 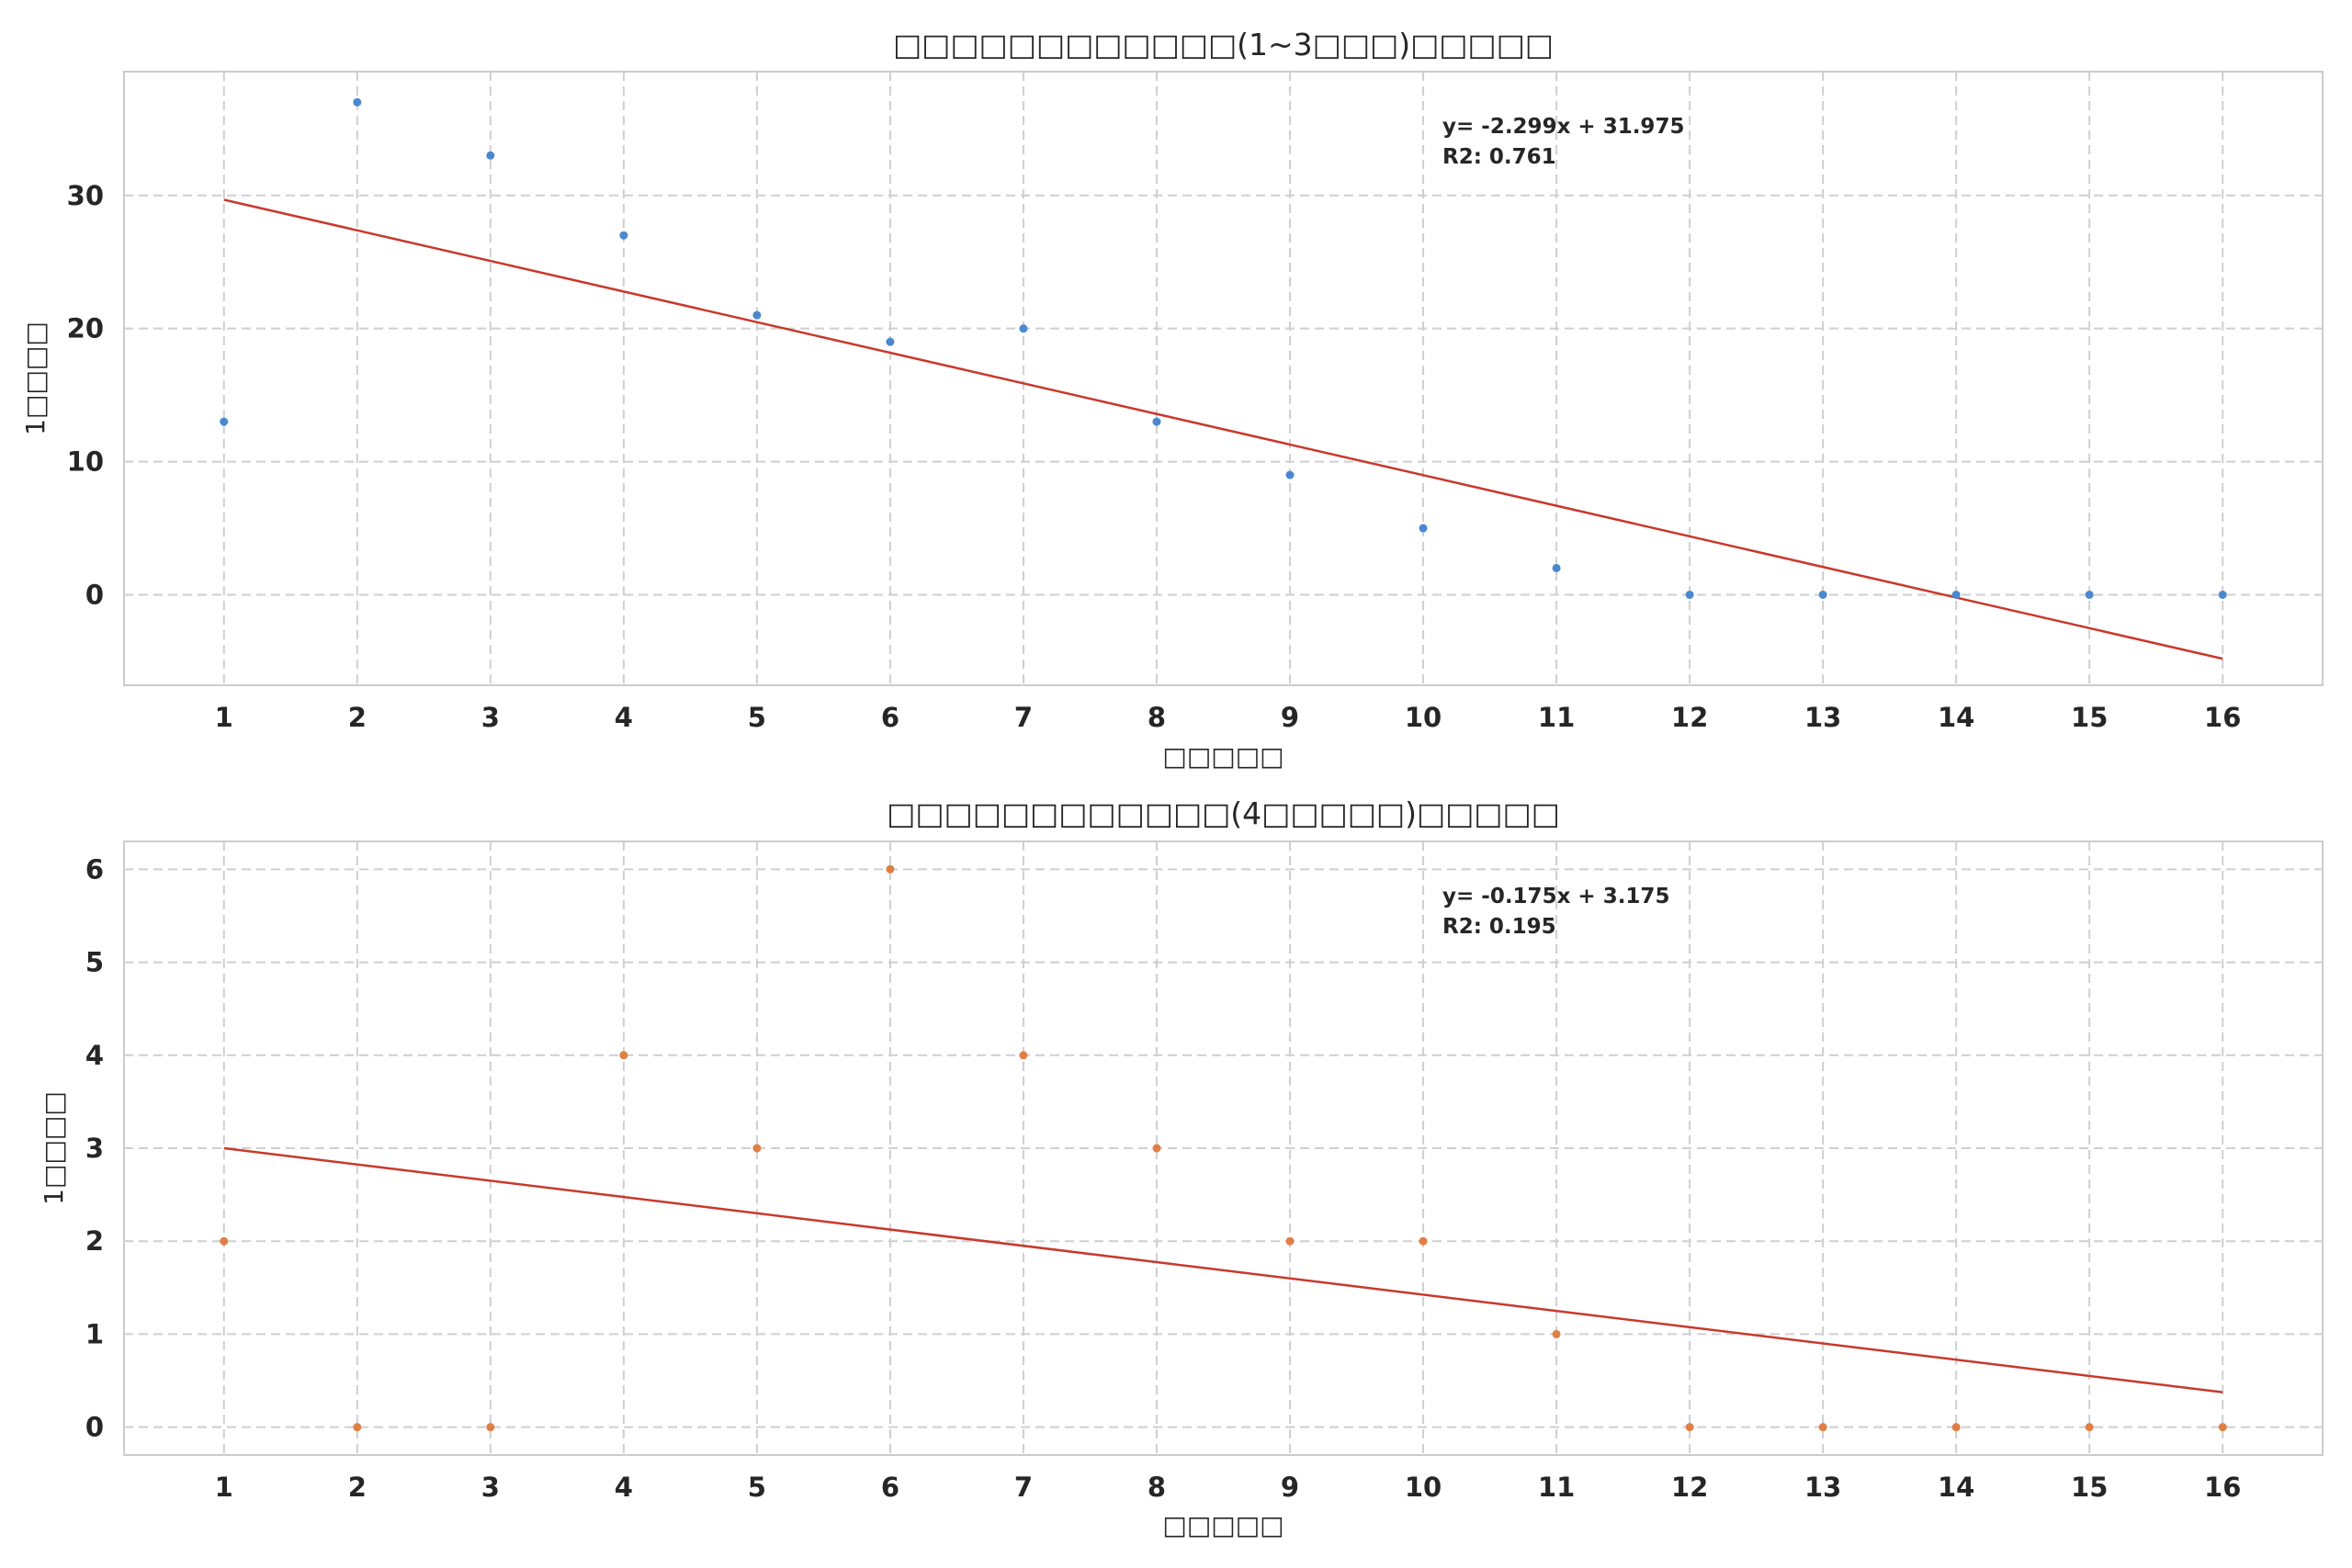 I want to click on y-tick-label: 1, so click(x=94, y=1334).